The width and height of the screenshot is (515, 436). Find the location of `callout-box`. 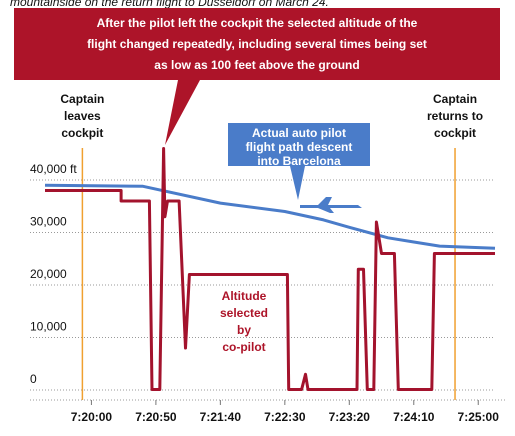

callout-box is located at coordinates (299, 161).